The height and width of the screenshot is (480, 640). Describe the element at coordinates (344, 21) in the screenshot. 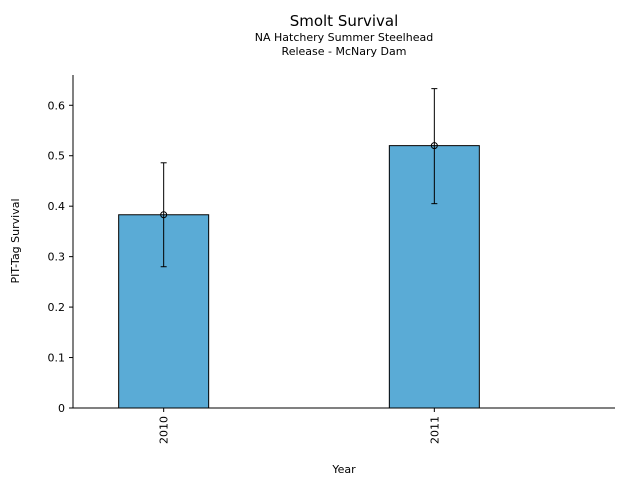

I see `chart-title: Smolt Survival` at that location.